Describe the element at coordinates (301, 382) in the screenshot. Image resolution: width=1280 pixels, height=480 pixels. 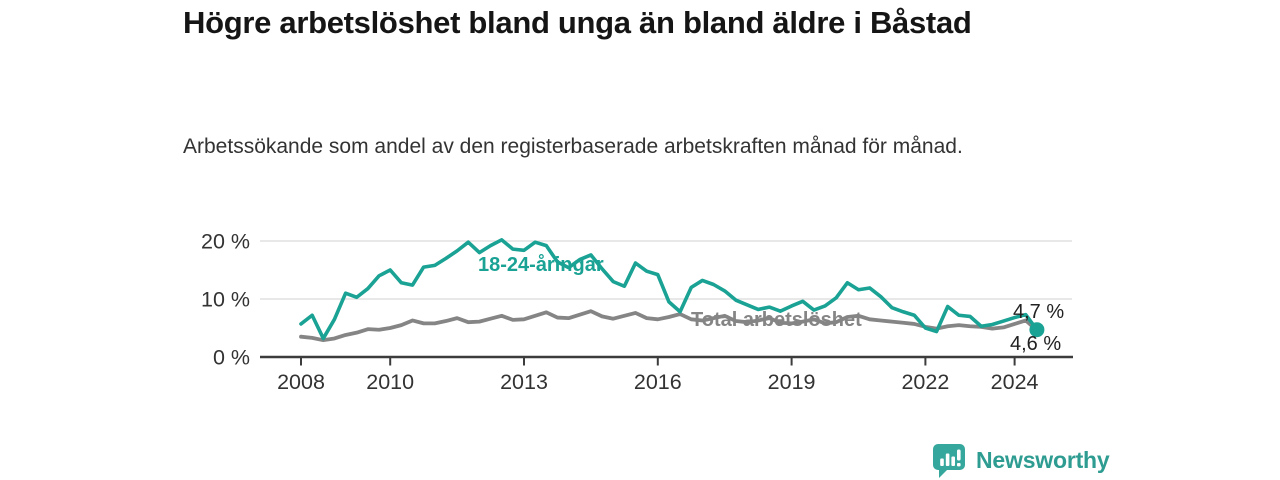
I see `x-axis-tick-label: 2008` at that location.